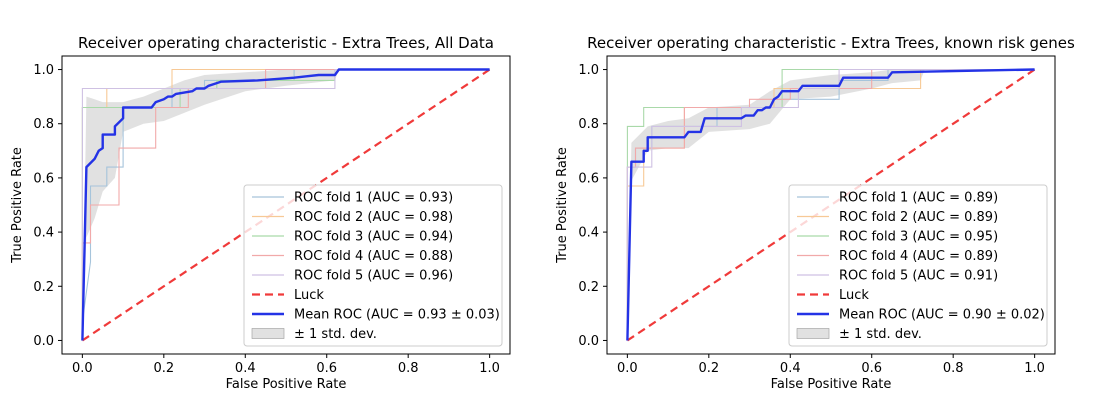  What do you see at coordinates (397, 315) in the screenshot?
I see `legend-entry-label: Mean ROC (AUC = 0.93 ± 0.03)` at bounding box center [397, 315].